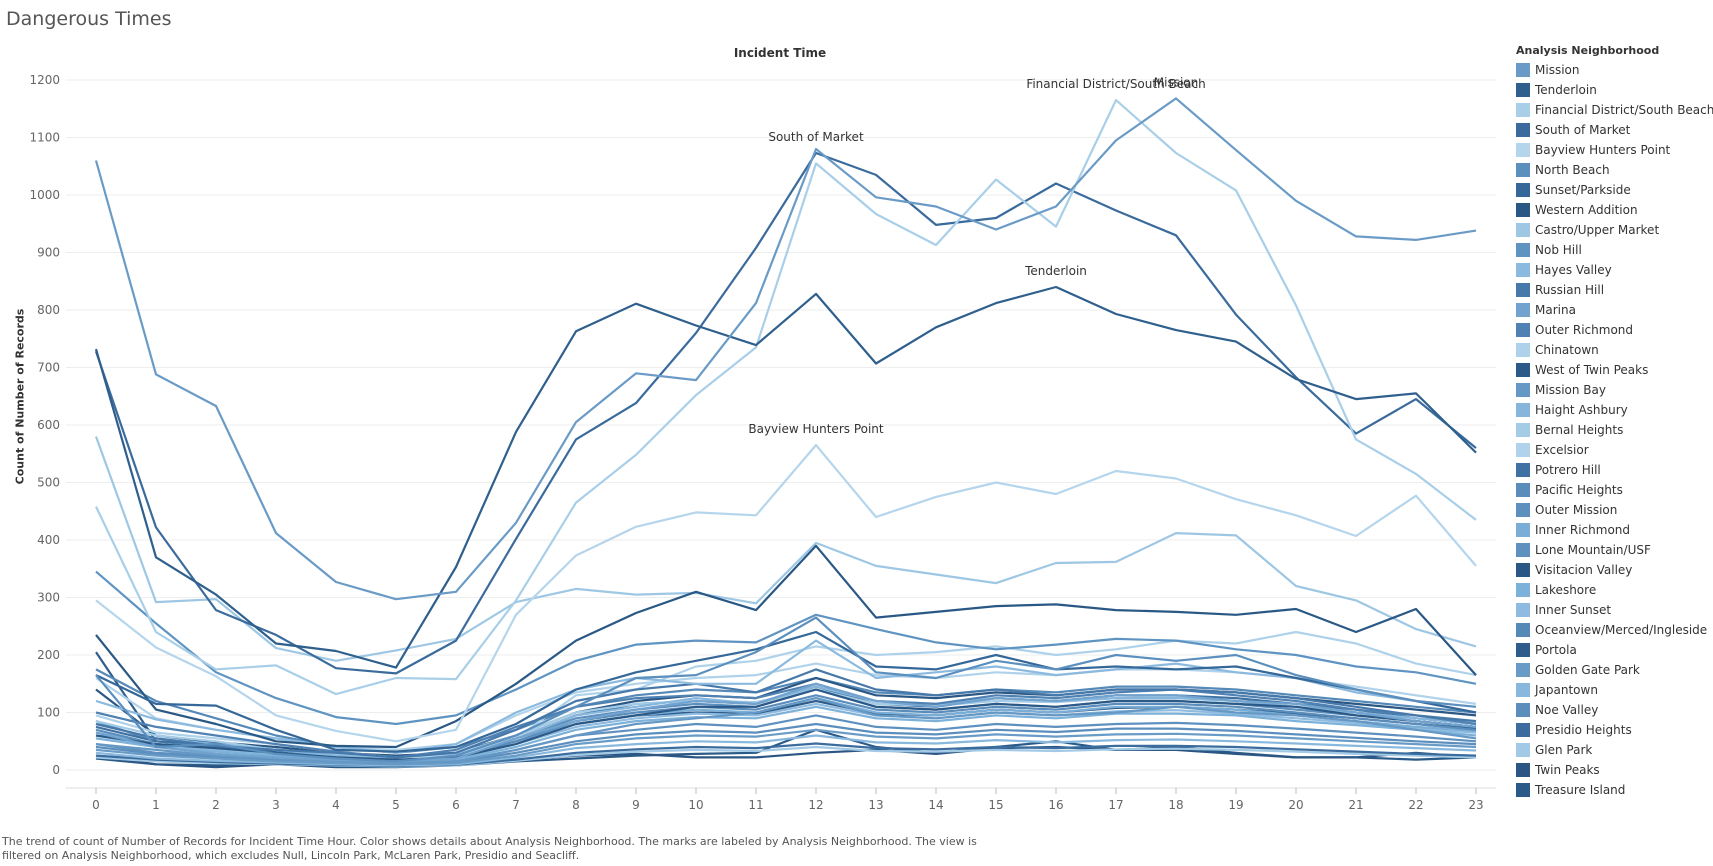 The width and height of the screenshot is (1713, 866). Describe the element at coordinates (755, 805) in the screenshot. I see `x-tick-label: 11` at that location.